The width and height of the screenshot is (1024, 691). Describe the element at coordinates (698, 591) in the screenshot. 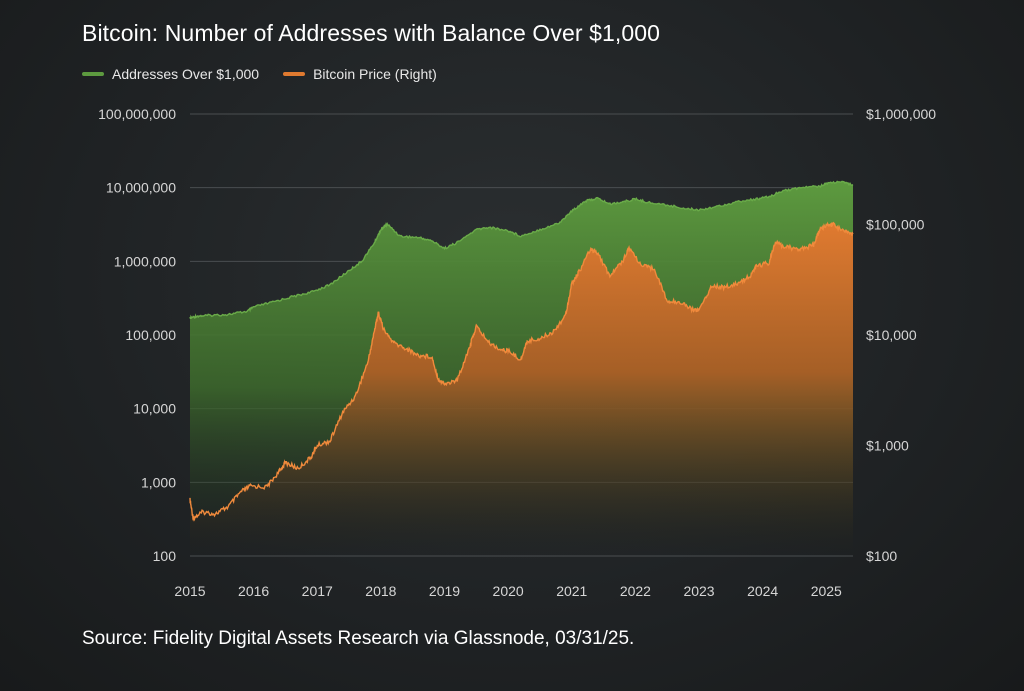

I see `x-axis-tick-label: 2023` at that location.